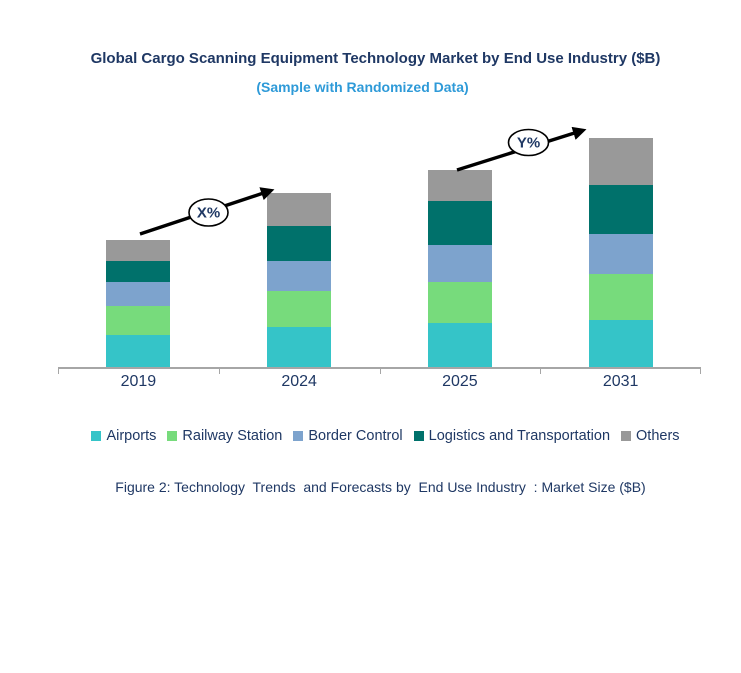  What do you see at coordinates (459, 302) in the screenshot?
I see `bar-segment-2025-railway-station` at bounding box center [459, 302].